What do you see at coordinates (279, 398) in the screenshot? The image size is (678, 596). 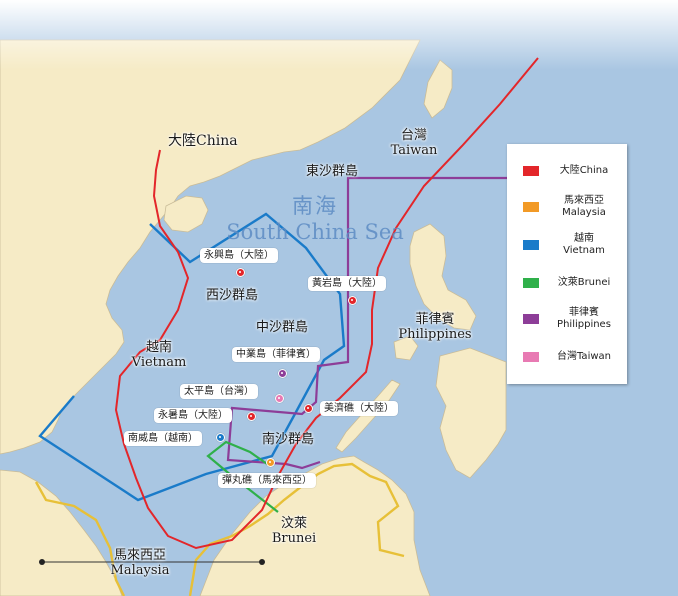 I see `marker-taiping-island` at bounding box center [279, 398].